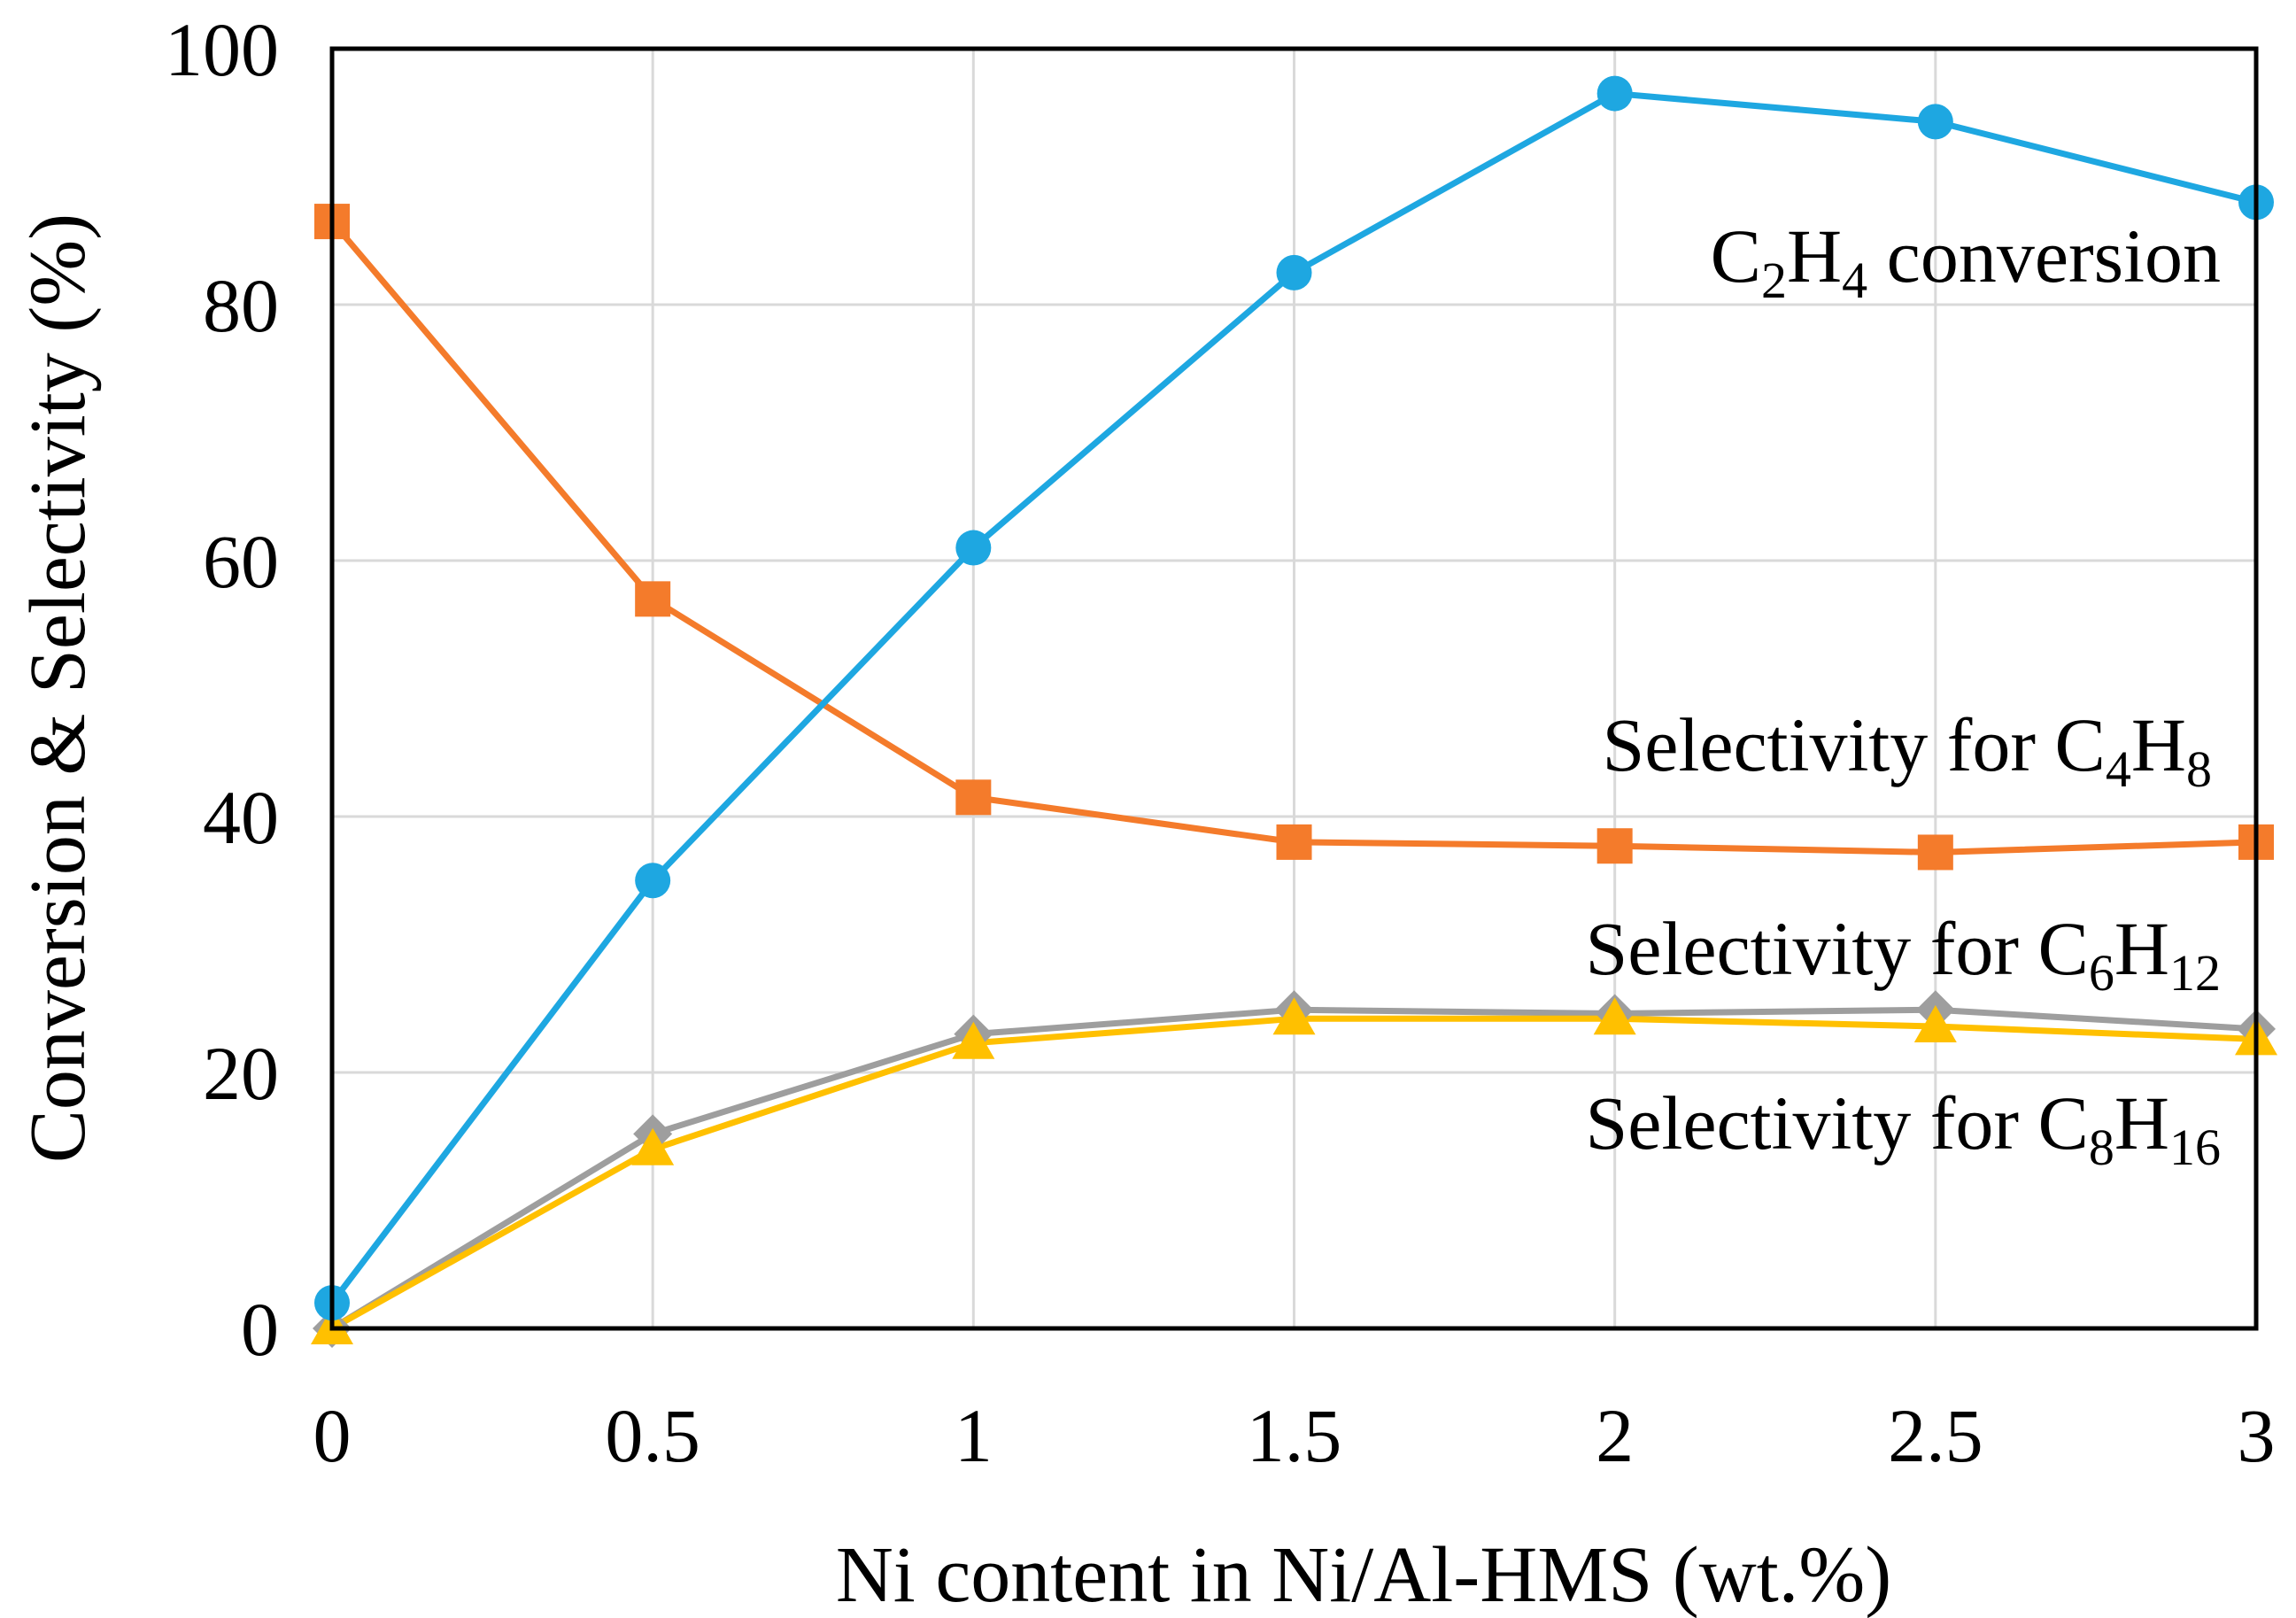 The image size is (2296, 1618). I want to click on y-tick-label: 80, so click(241, 305).